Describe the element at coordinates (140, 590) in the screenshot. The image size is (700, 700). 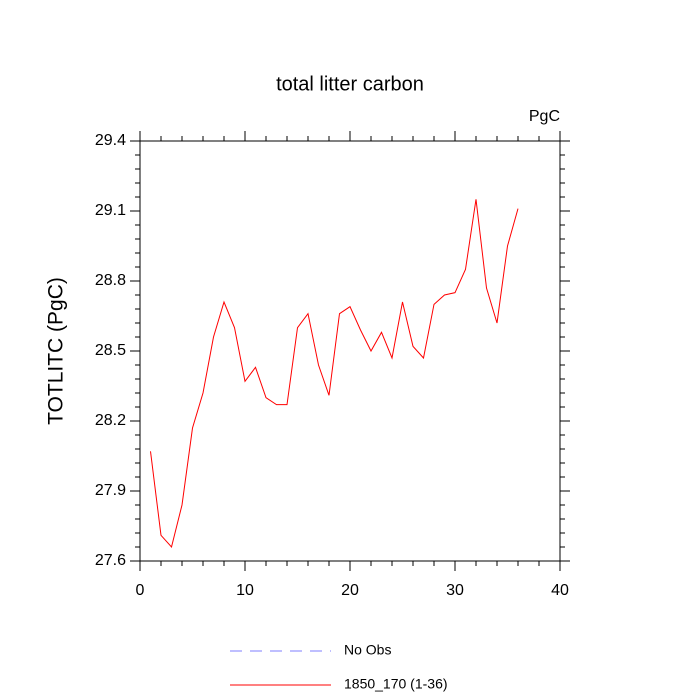
I see `x-tick-label: 0` at that location.